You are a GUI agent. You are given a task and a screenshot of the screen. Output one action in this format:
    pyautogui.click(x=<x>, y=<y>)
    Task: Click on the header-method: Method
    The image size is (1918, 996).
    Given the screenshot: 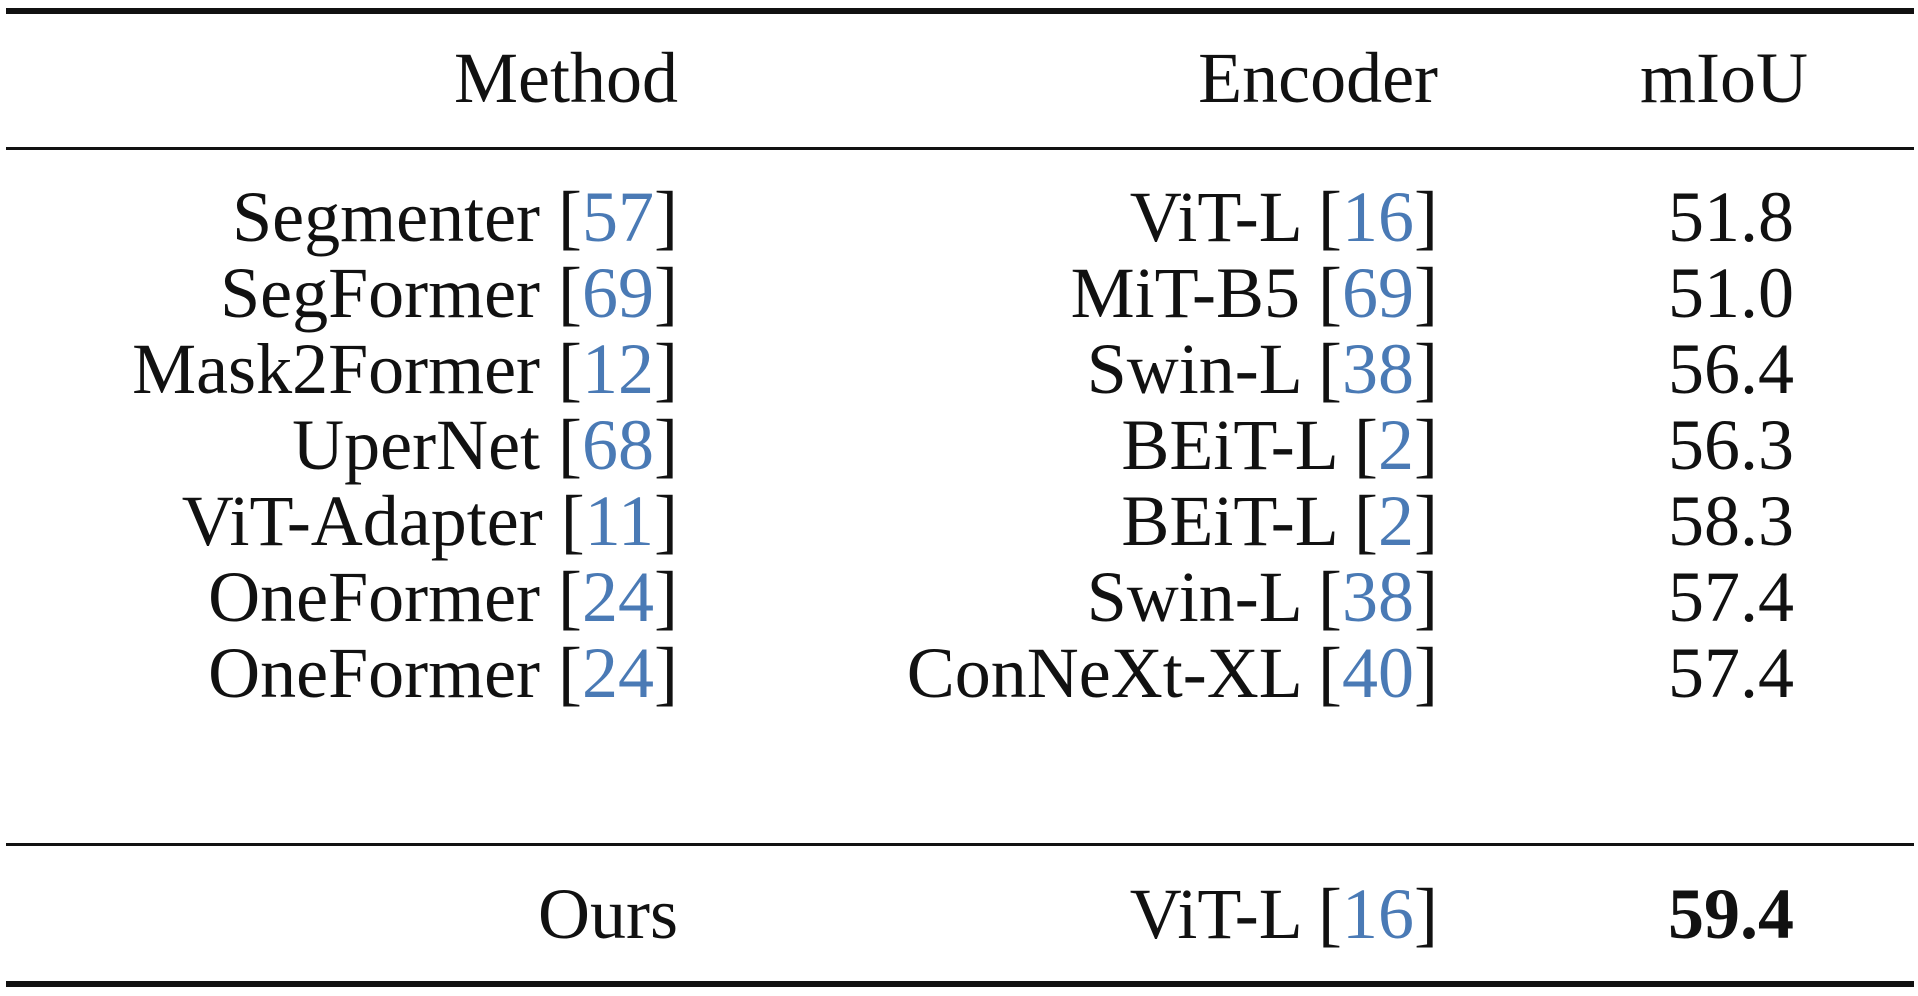 What is the action you would take?
    pyautogui.click(x=566, y=78)
    